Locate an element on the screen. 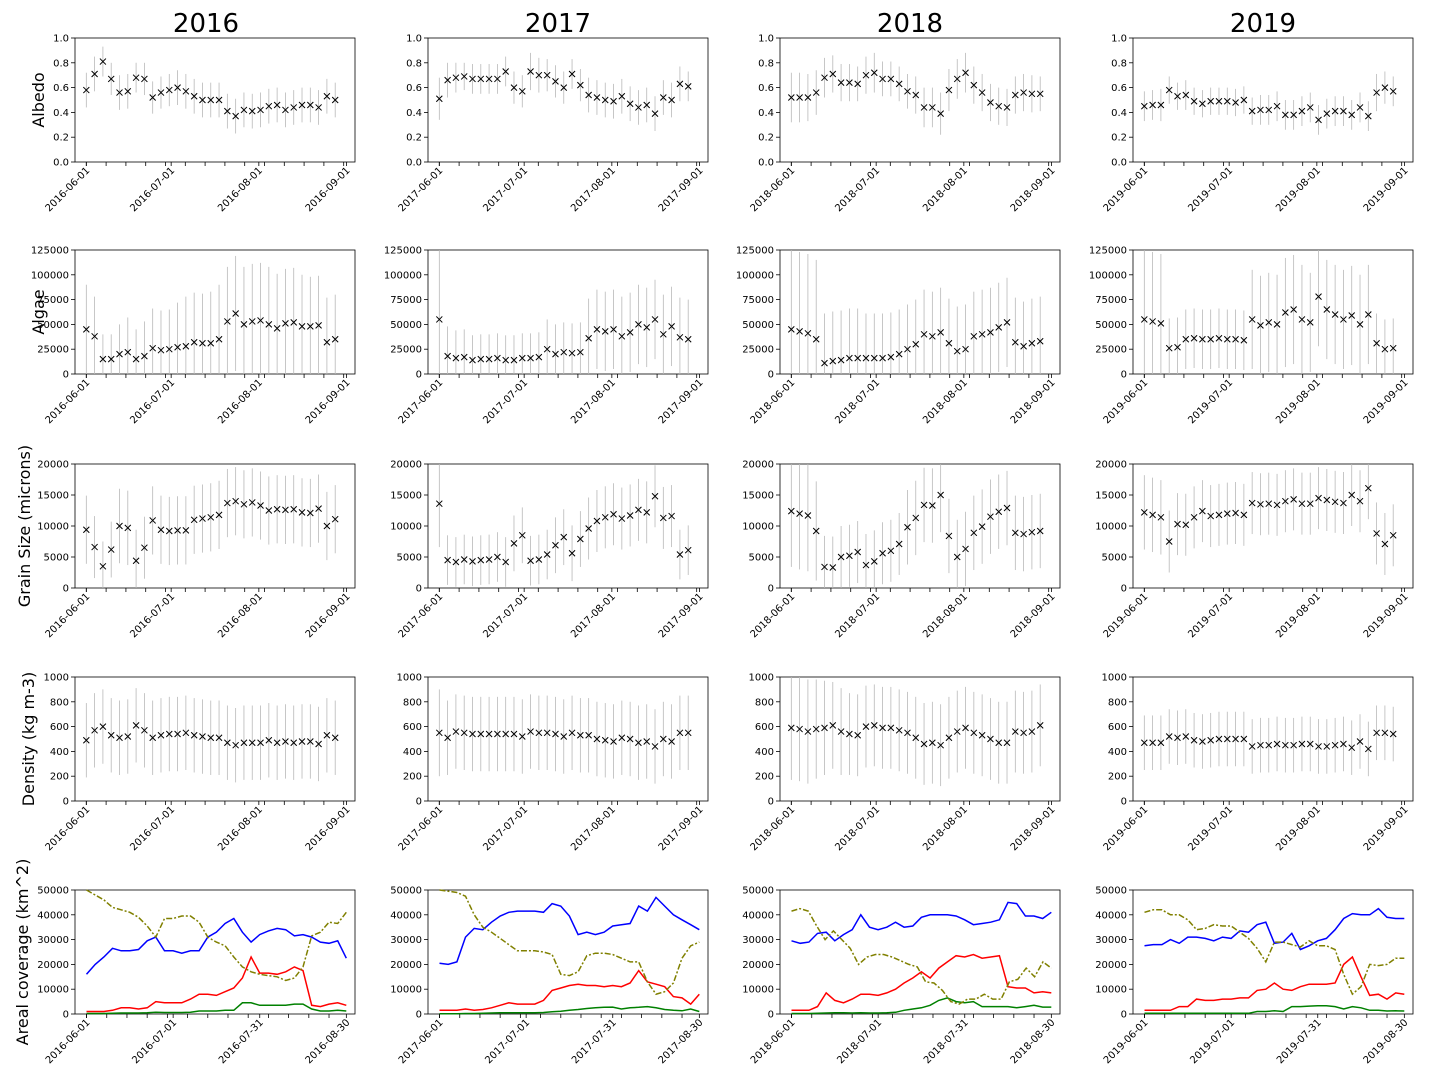 Image resolution: width=1440 pixels, height=1080 pixels. y-tick-label: 50000 is located at coordinates (1111, 891).